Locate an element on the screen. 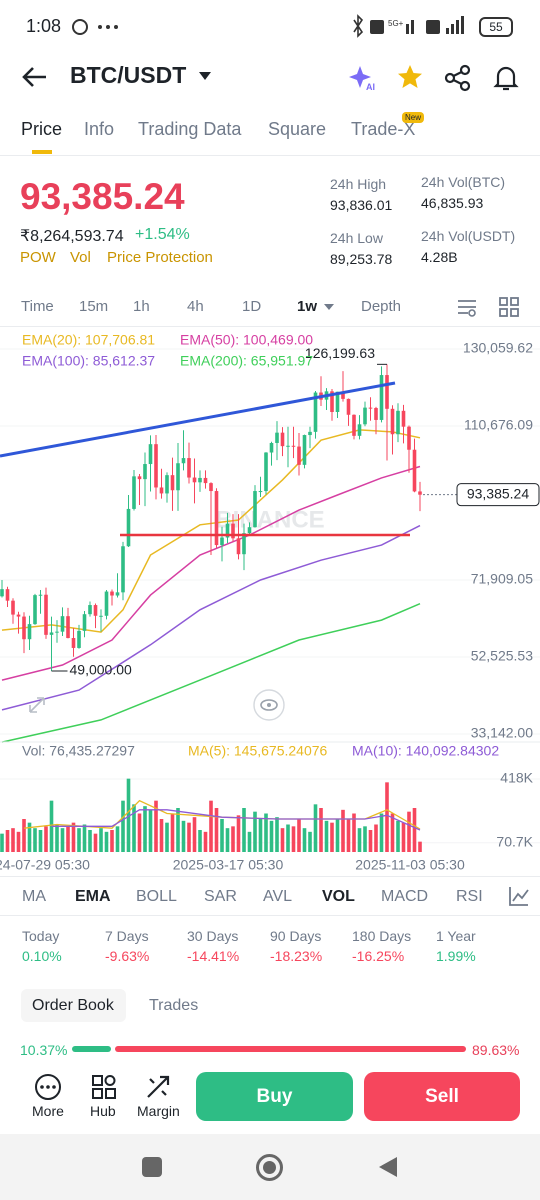  share-button is located at coordinates (458, 78).